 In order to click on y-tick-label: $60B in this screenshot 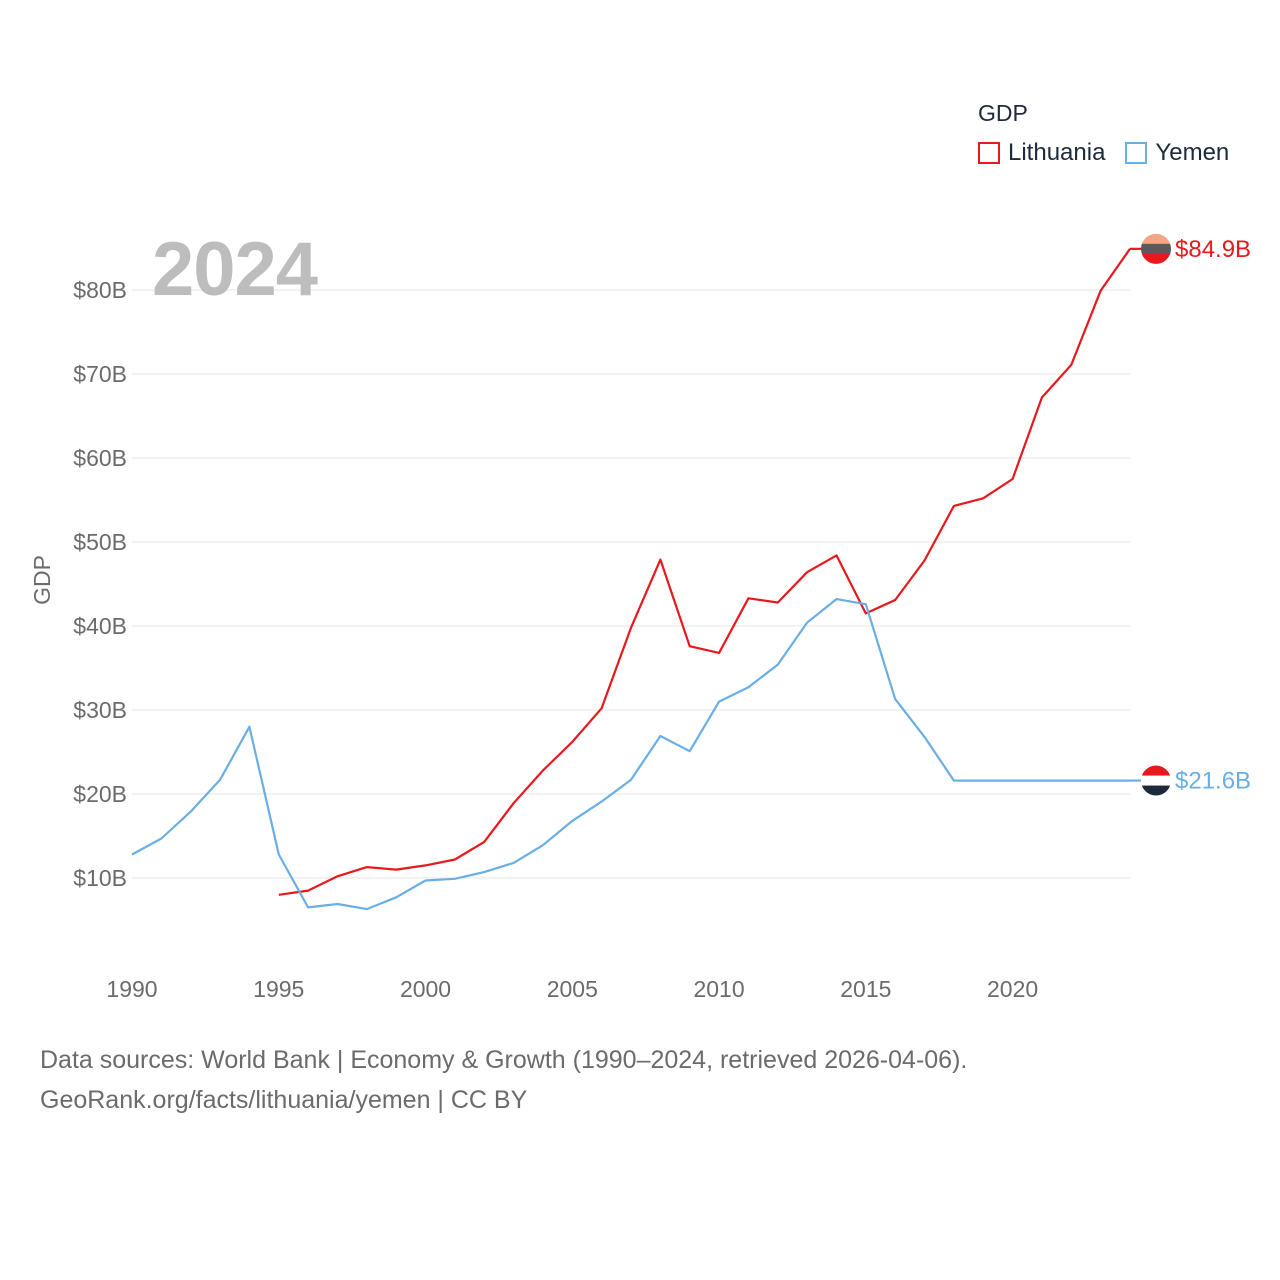, I will do `click(100, 458)`.